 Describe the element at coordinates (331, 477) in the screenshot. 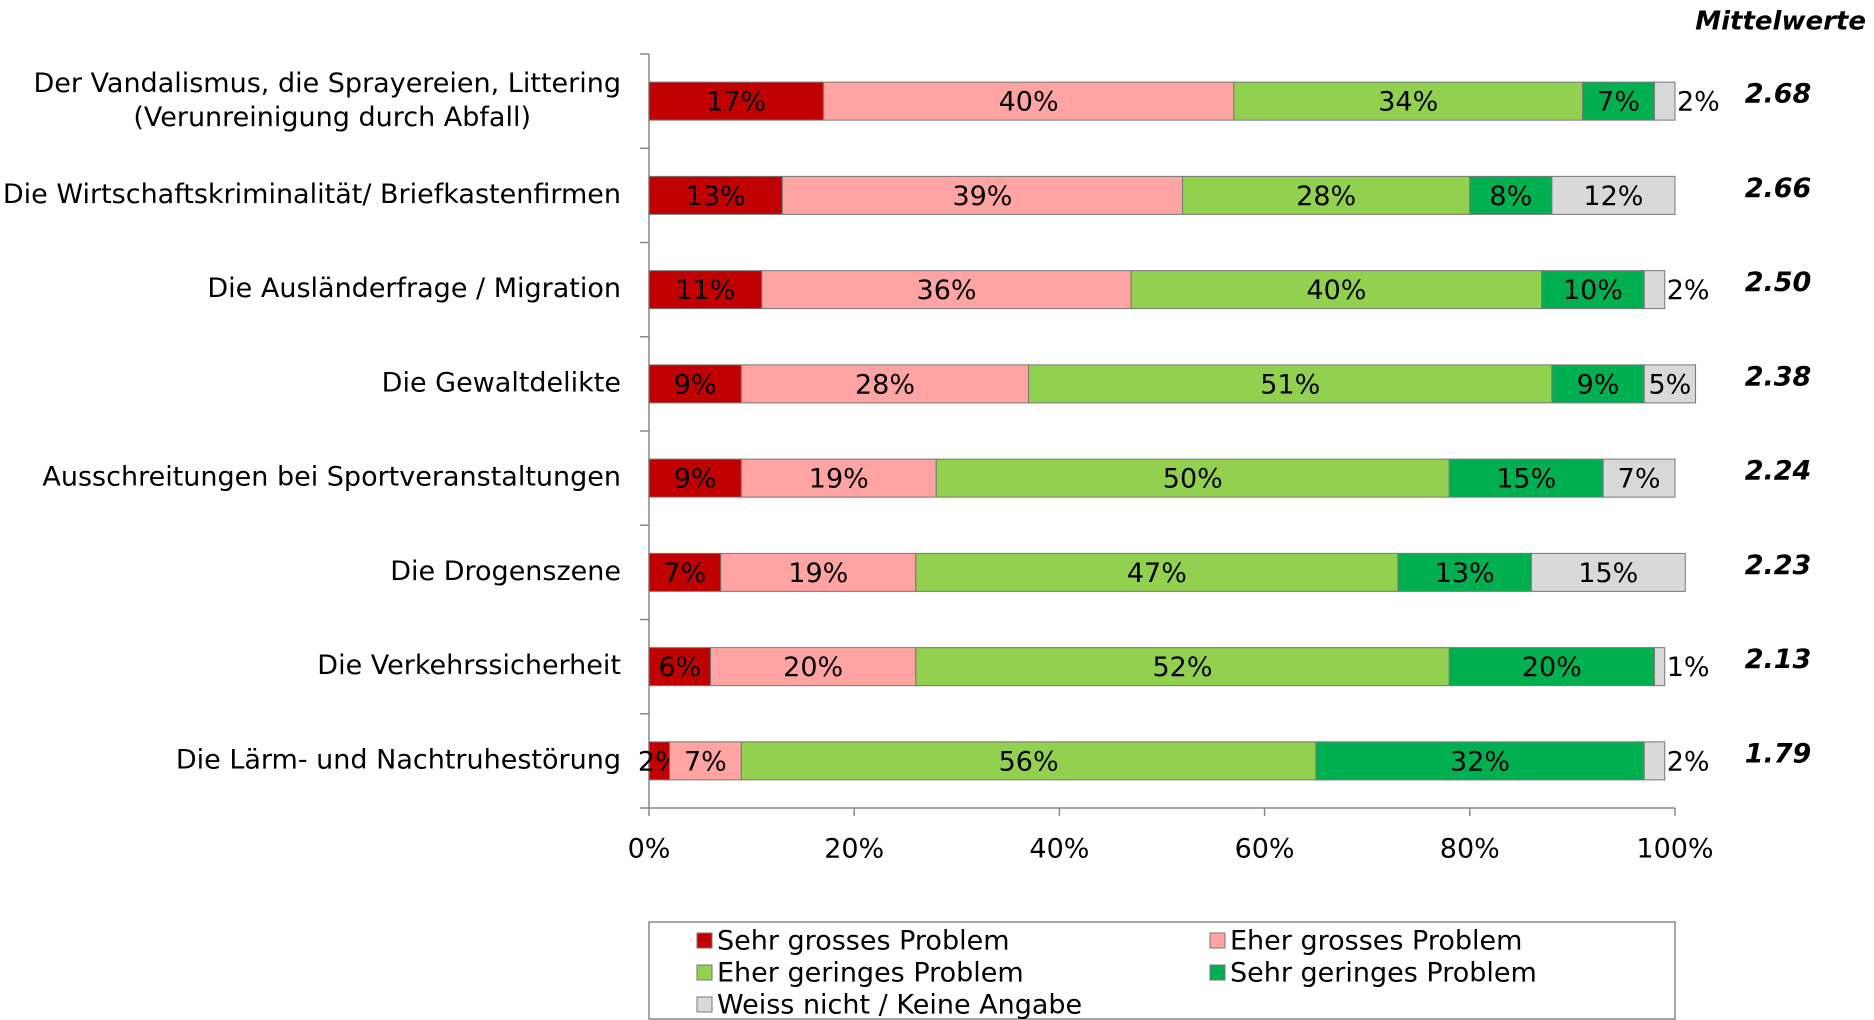

I see `category-label: Ausschreitungen bei Sportveranstaltungen` at that location.